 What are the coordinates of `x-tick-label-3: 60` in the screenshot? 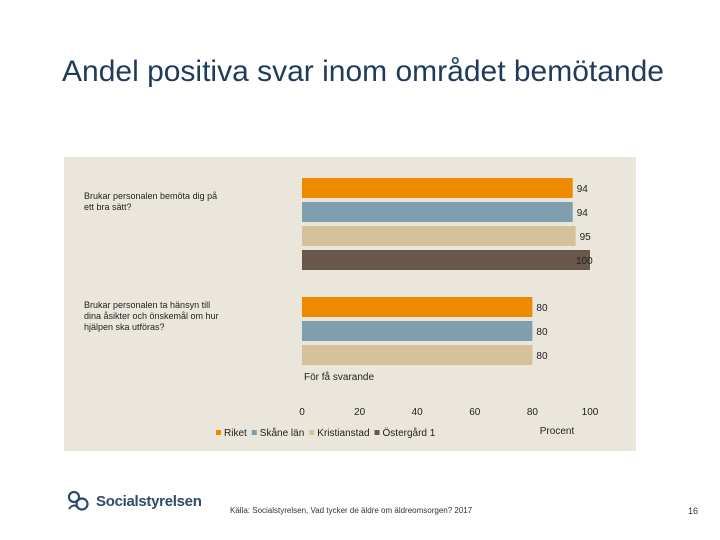 It's located at (475, 412).